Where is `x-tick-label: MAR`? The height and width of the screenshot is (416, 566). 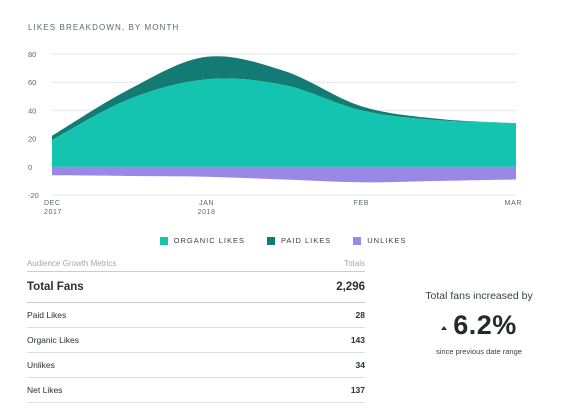 x-tick-label: MAR is located at coordinates (513, 203).